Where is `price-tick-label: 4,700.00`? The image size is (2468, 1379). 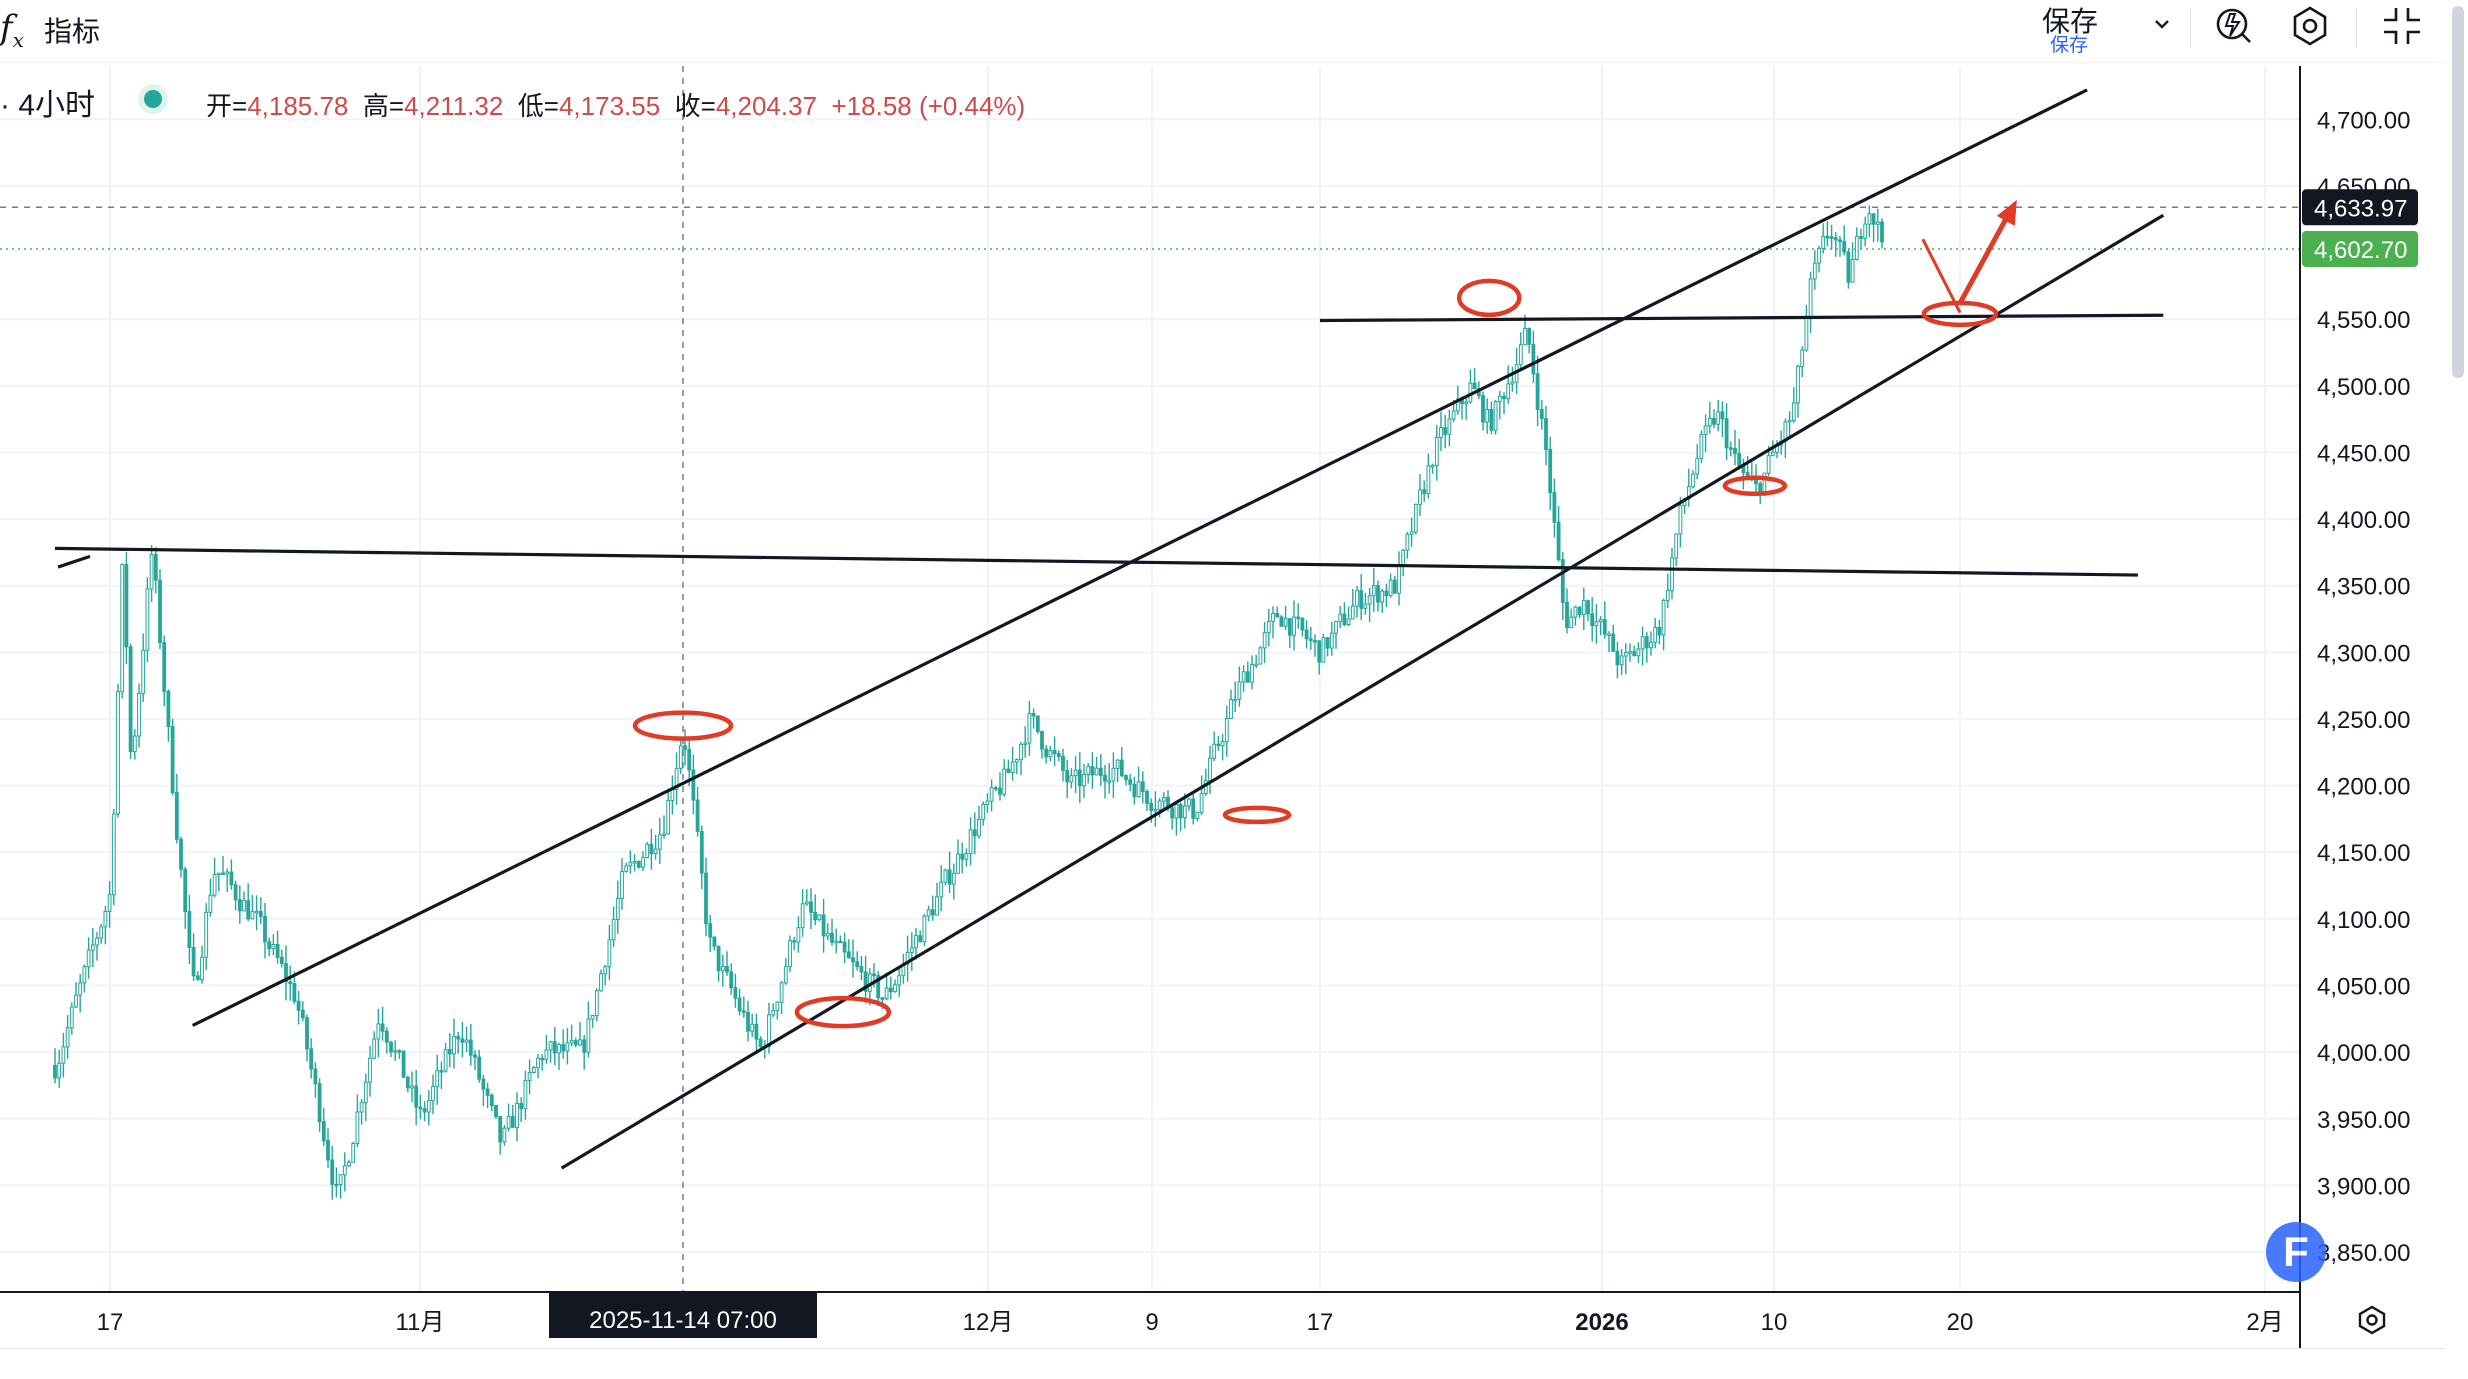
price-tick-label: 4,700.00 is located at coordinates (2363, 120).